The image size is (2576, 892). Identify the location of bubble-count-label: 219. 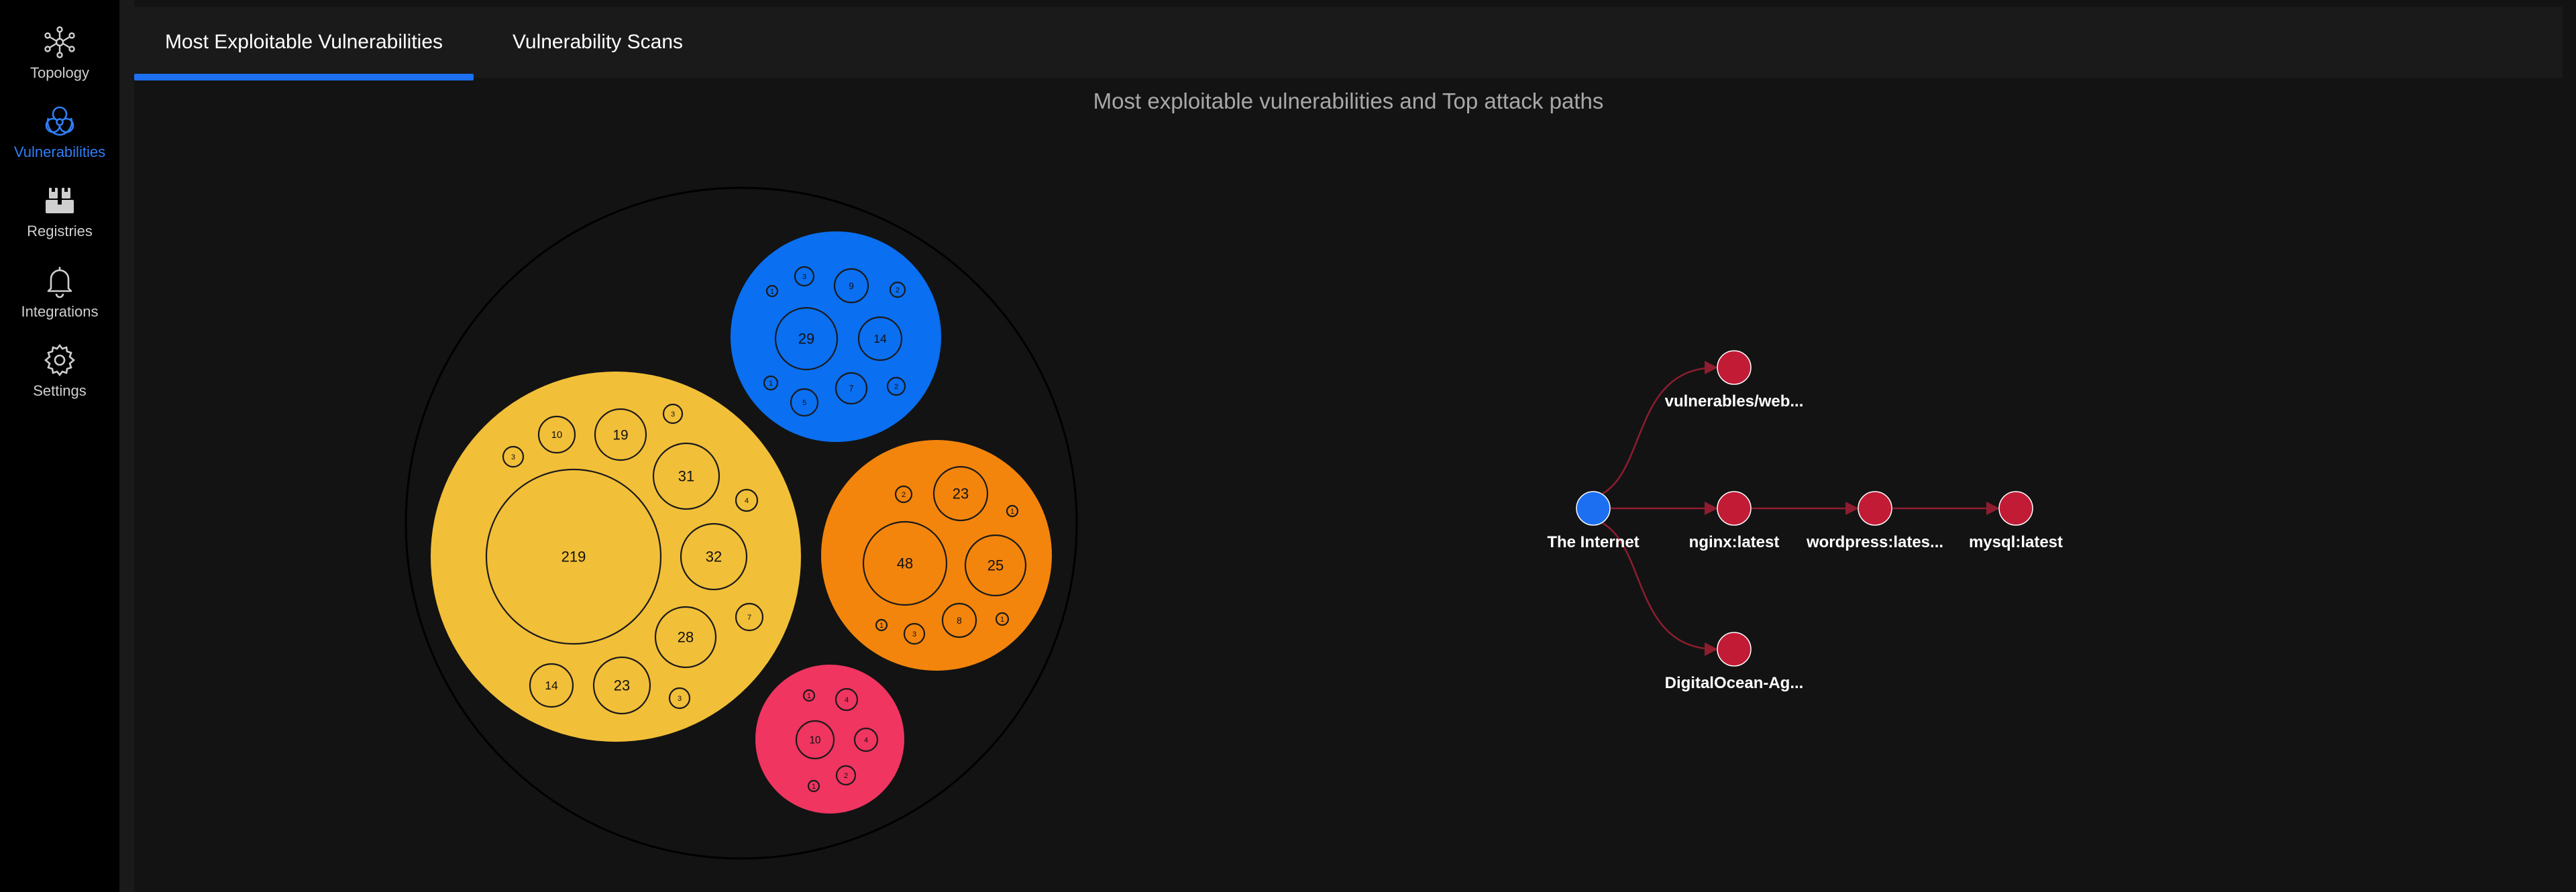
(573, 557).